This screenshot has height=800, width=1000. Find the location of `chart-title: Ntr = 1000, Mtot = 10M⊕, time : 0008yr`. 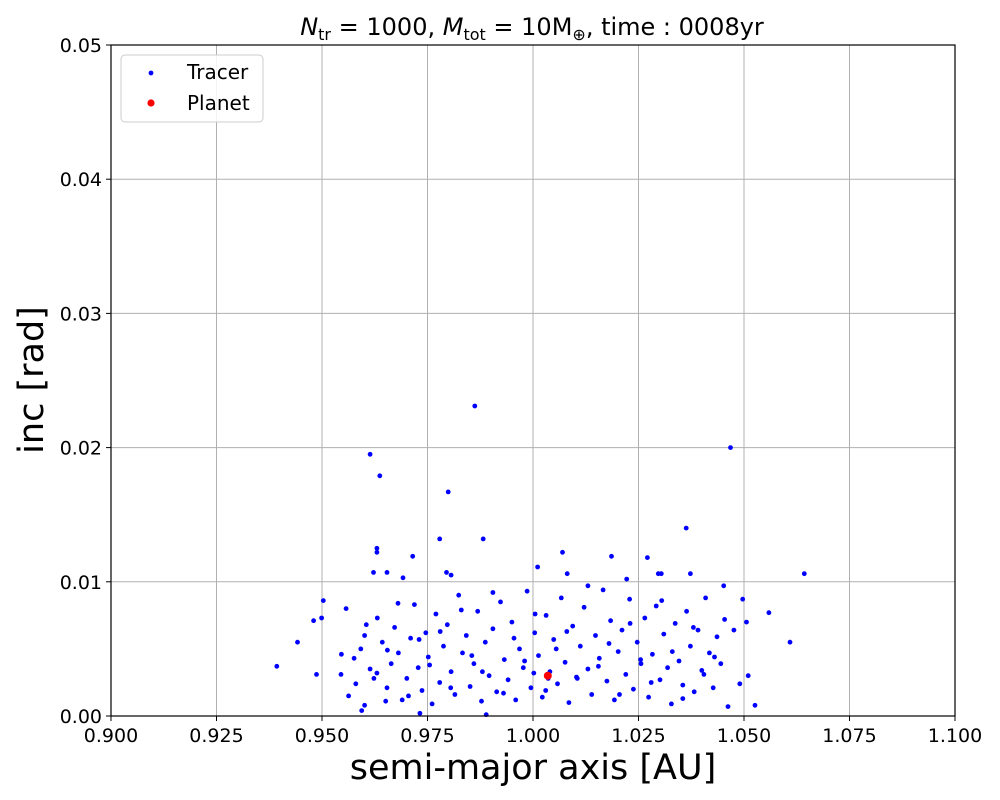

chart-title: Ntr = 1000, Mtot = 10M⊕, time : 0008yr is located at coordinates (532, 28).